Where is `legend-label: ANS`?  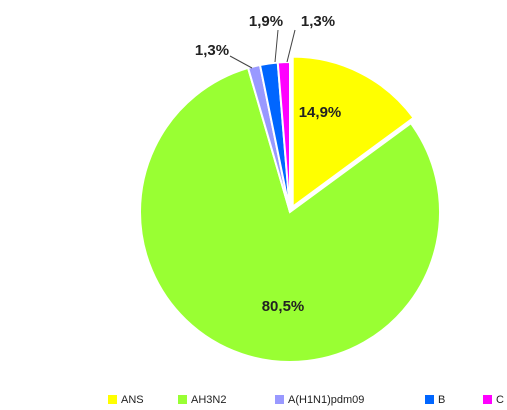
legend-label: ANS is located at coordinates (132, 400).